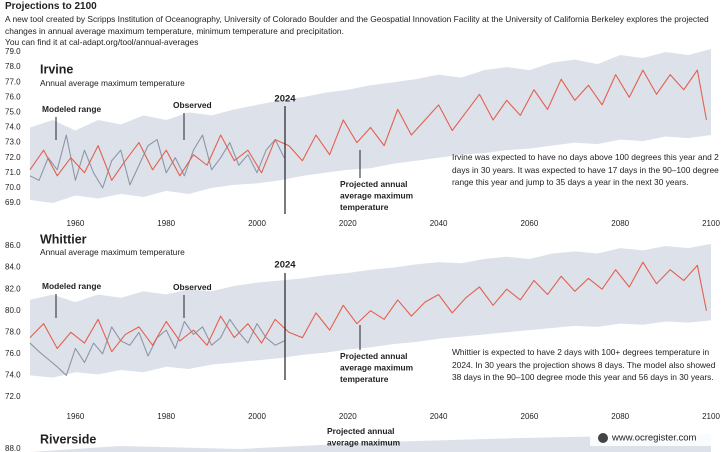 The height and width of the screenshot is (452, 725). I want to click on y-tick-label: 88.0, so click(13, 448).